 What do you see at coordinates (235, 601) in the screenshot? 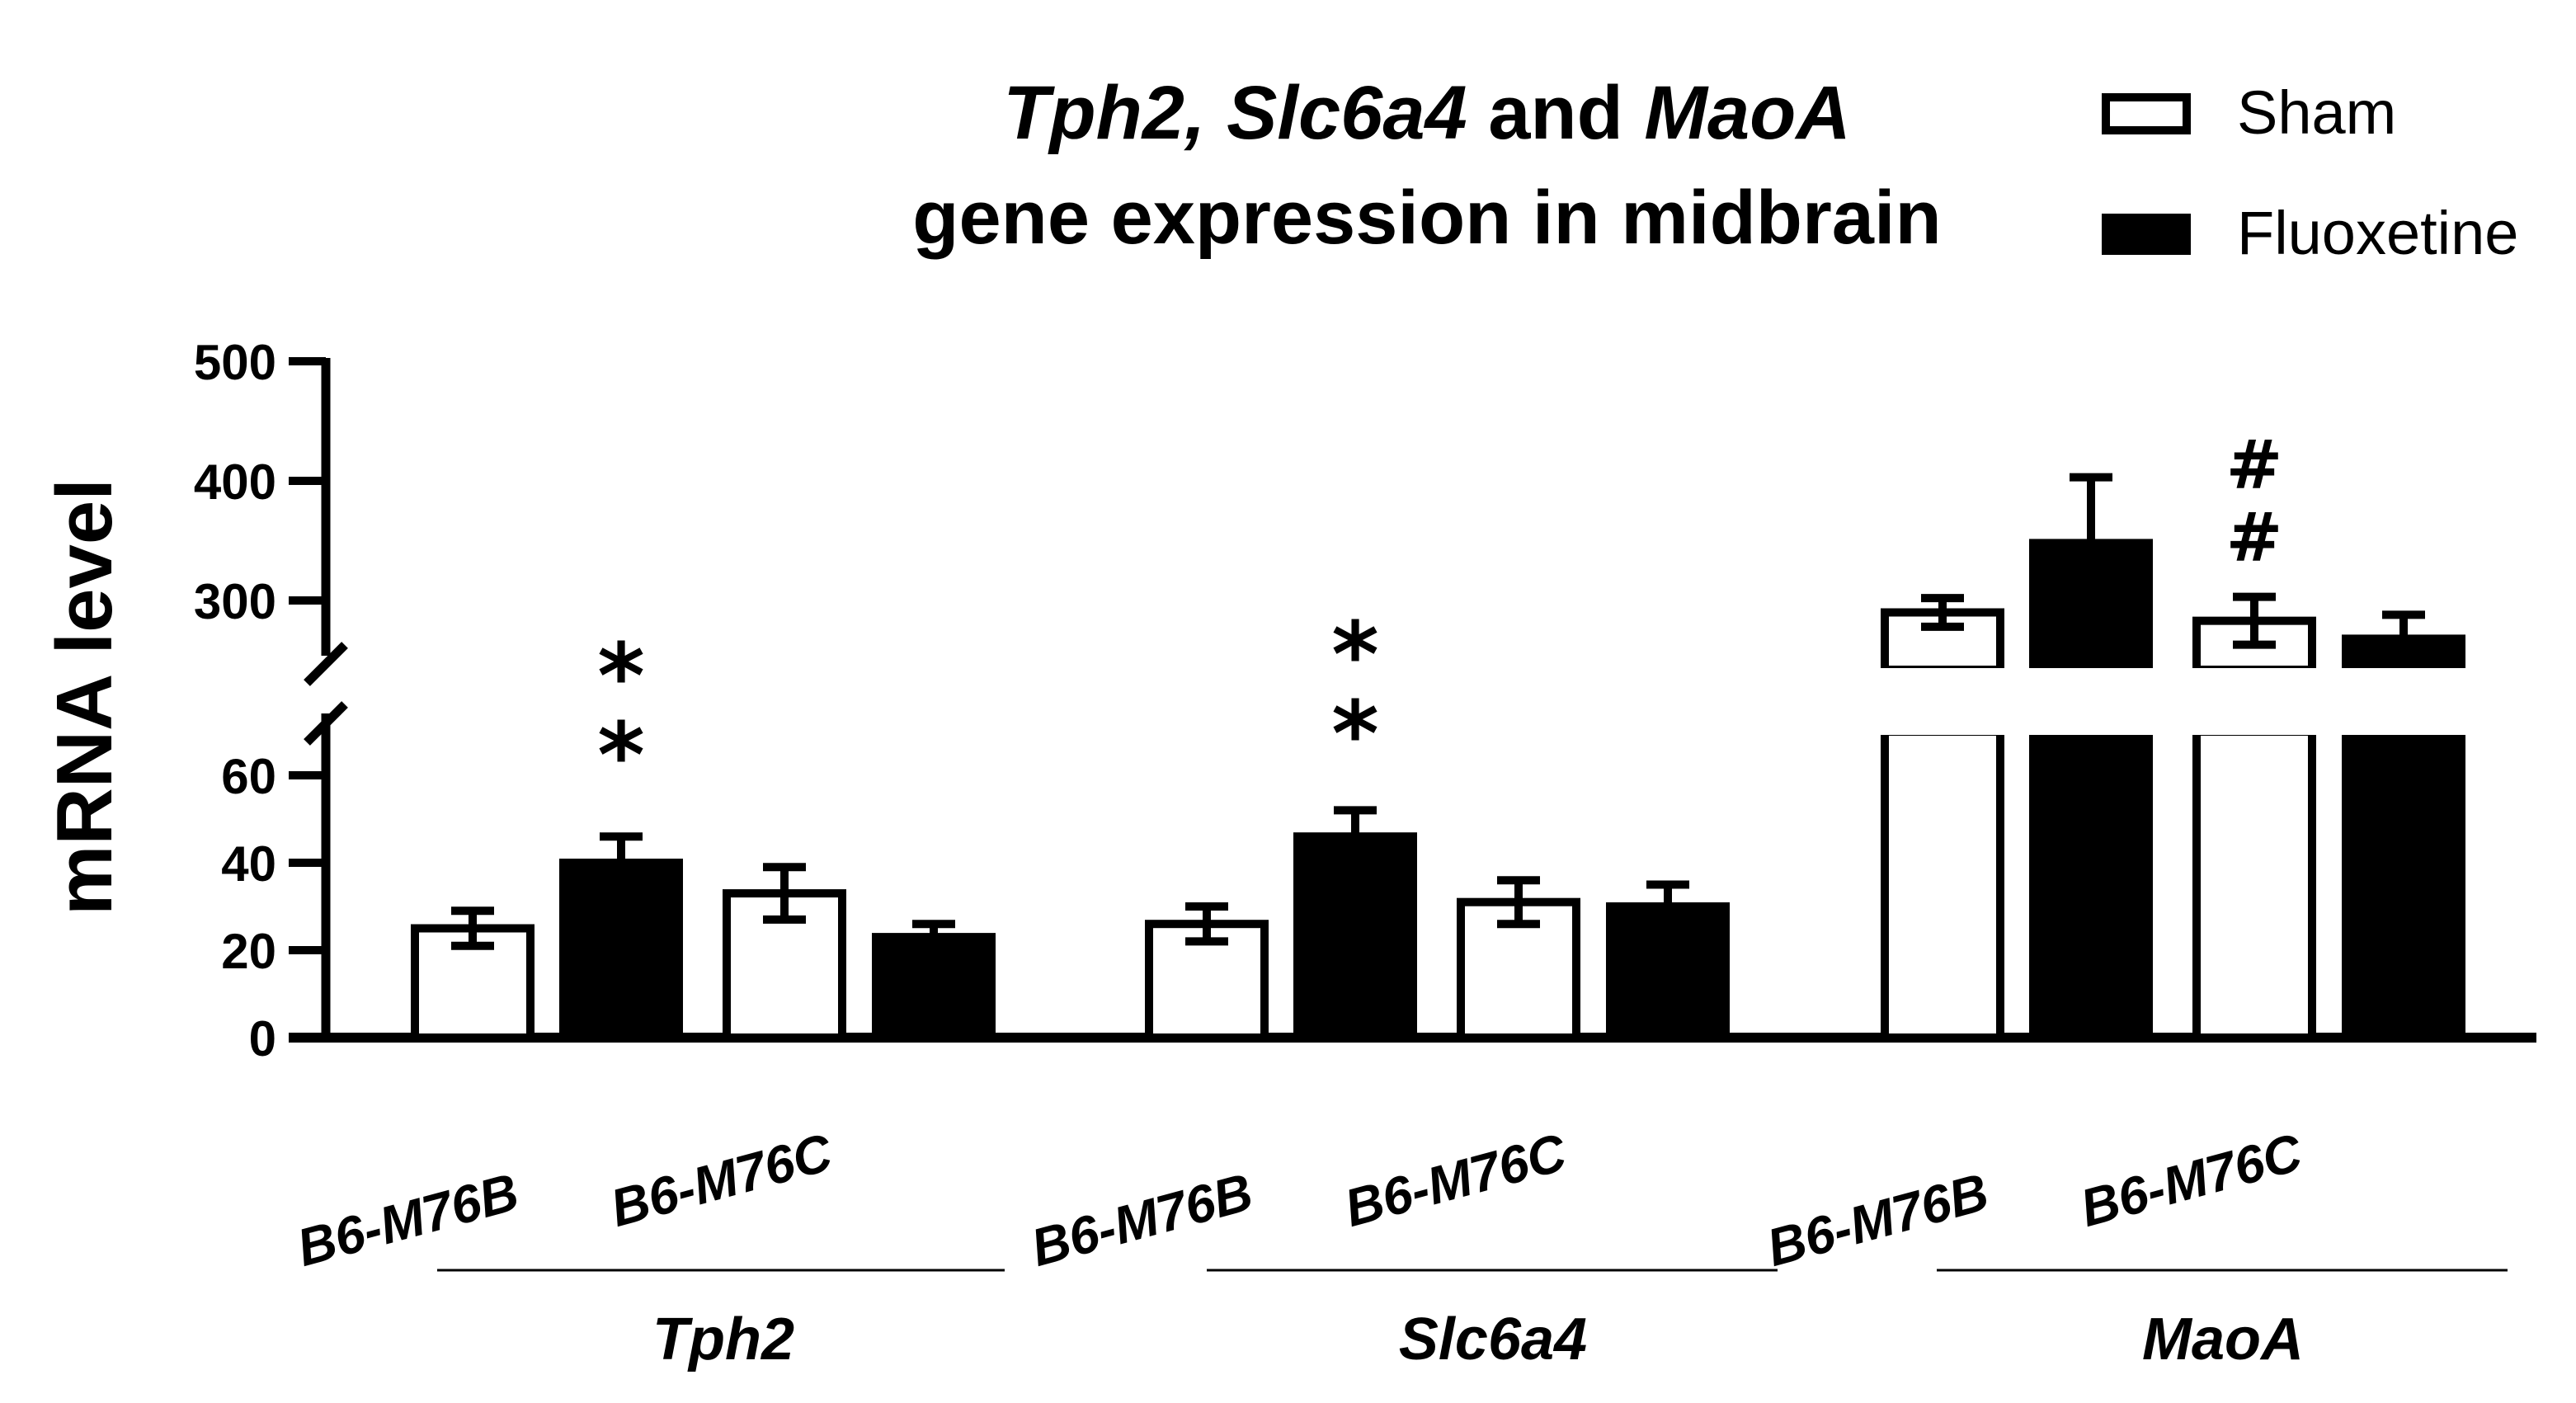
I see `y-tick-label: 300` at bounding box center [235, 601].